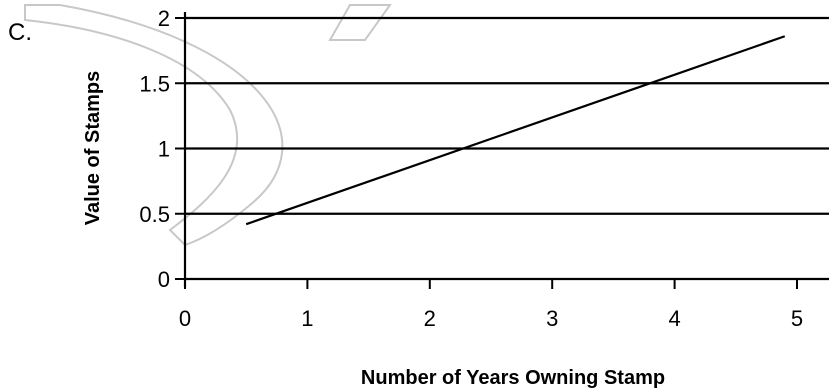 This screenshot has width=829, height=390. What do you see at coordinates (430, 318) in the screenshot?
I see `x-tick-label-2: 2` at bounding box center [430, 318].